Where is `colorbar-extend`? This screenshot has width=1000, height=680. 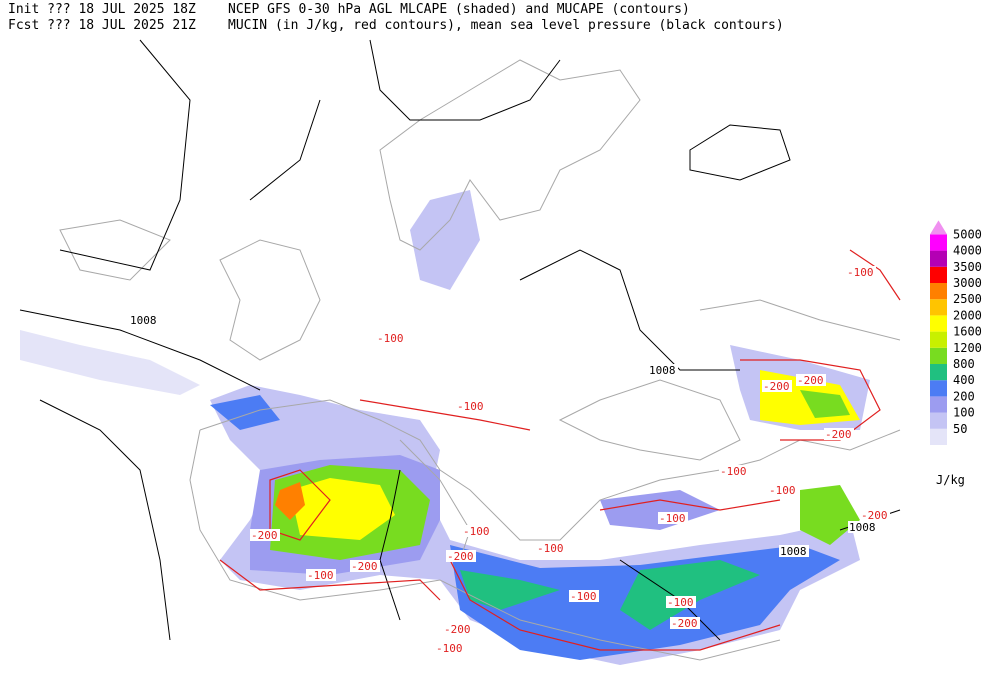
colorbar-extend is located at coordinates (938, 227).